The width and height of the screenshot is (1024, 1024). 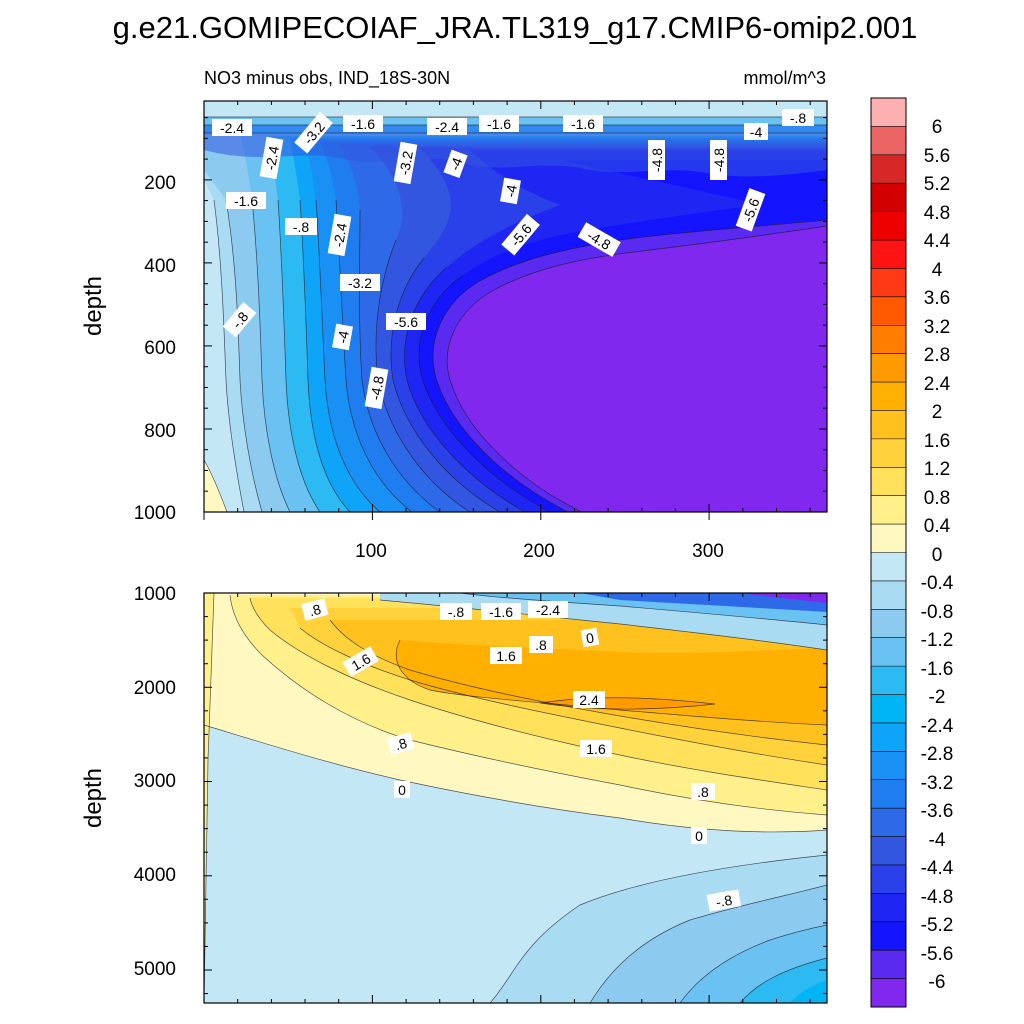 I want to click on lower-y-tick-labels: 1000 2000 3000 4000 5000, so click(x=155, y=782).